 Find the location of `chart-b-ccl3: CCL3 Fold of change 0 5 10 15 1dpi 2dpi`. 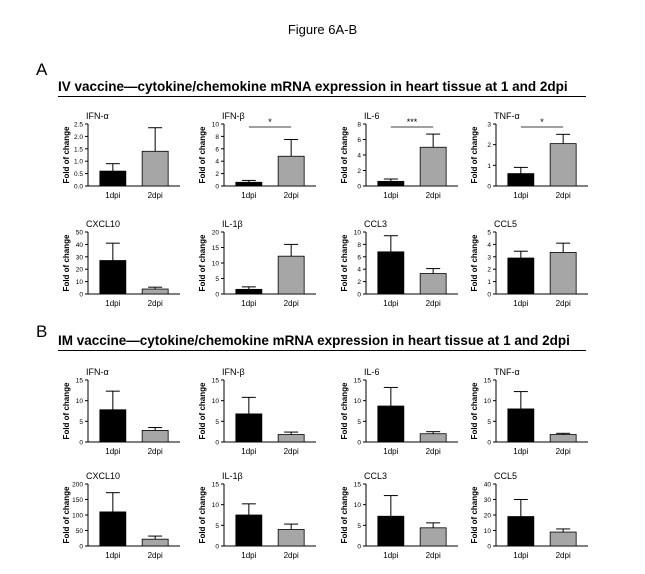

chart-b-ccl3: CCL3 Fold of change 0 5 10 15 1dpi 2dpi is located at coordinates (399, 515).